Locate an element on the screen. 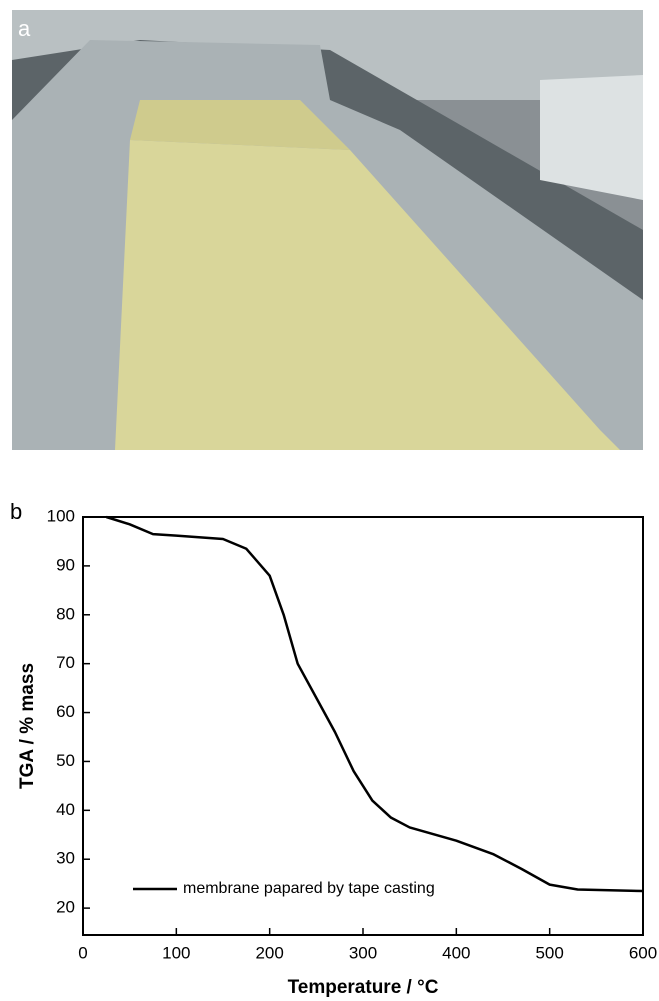 Image resolution: width=659 pixels, height=1001 pixels. y-tick-label: 30 is located at coordinates (65, 858).